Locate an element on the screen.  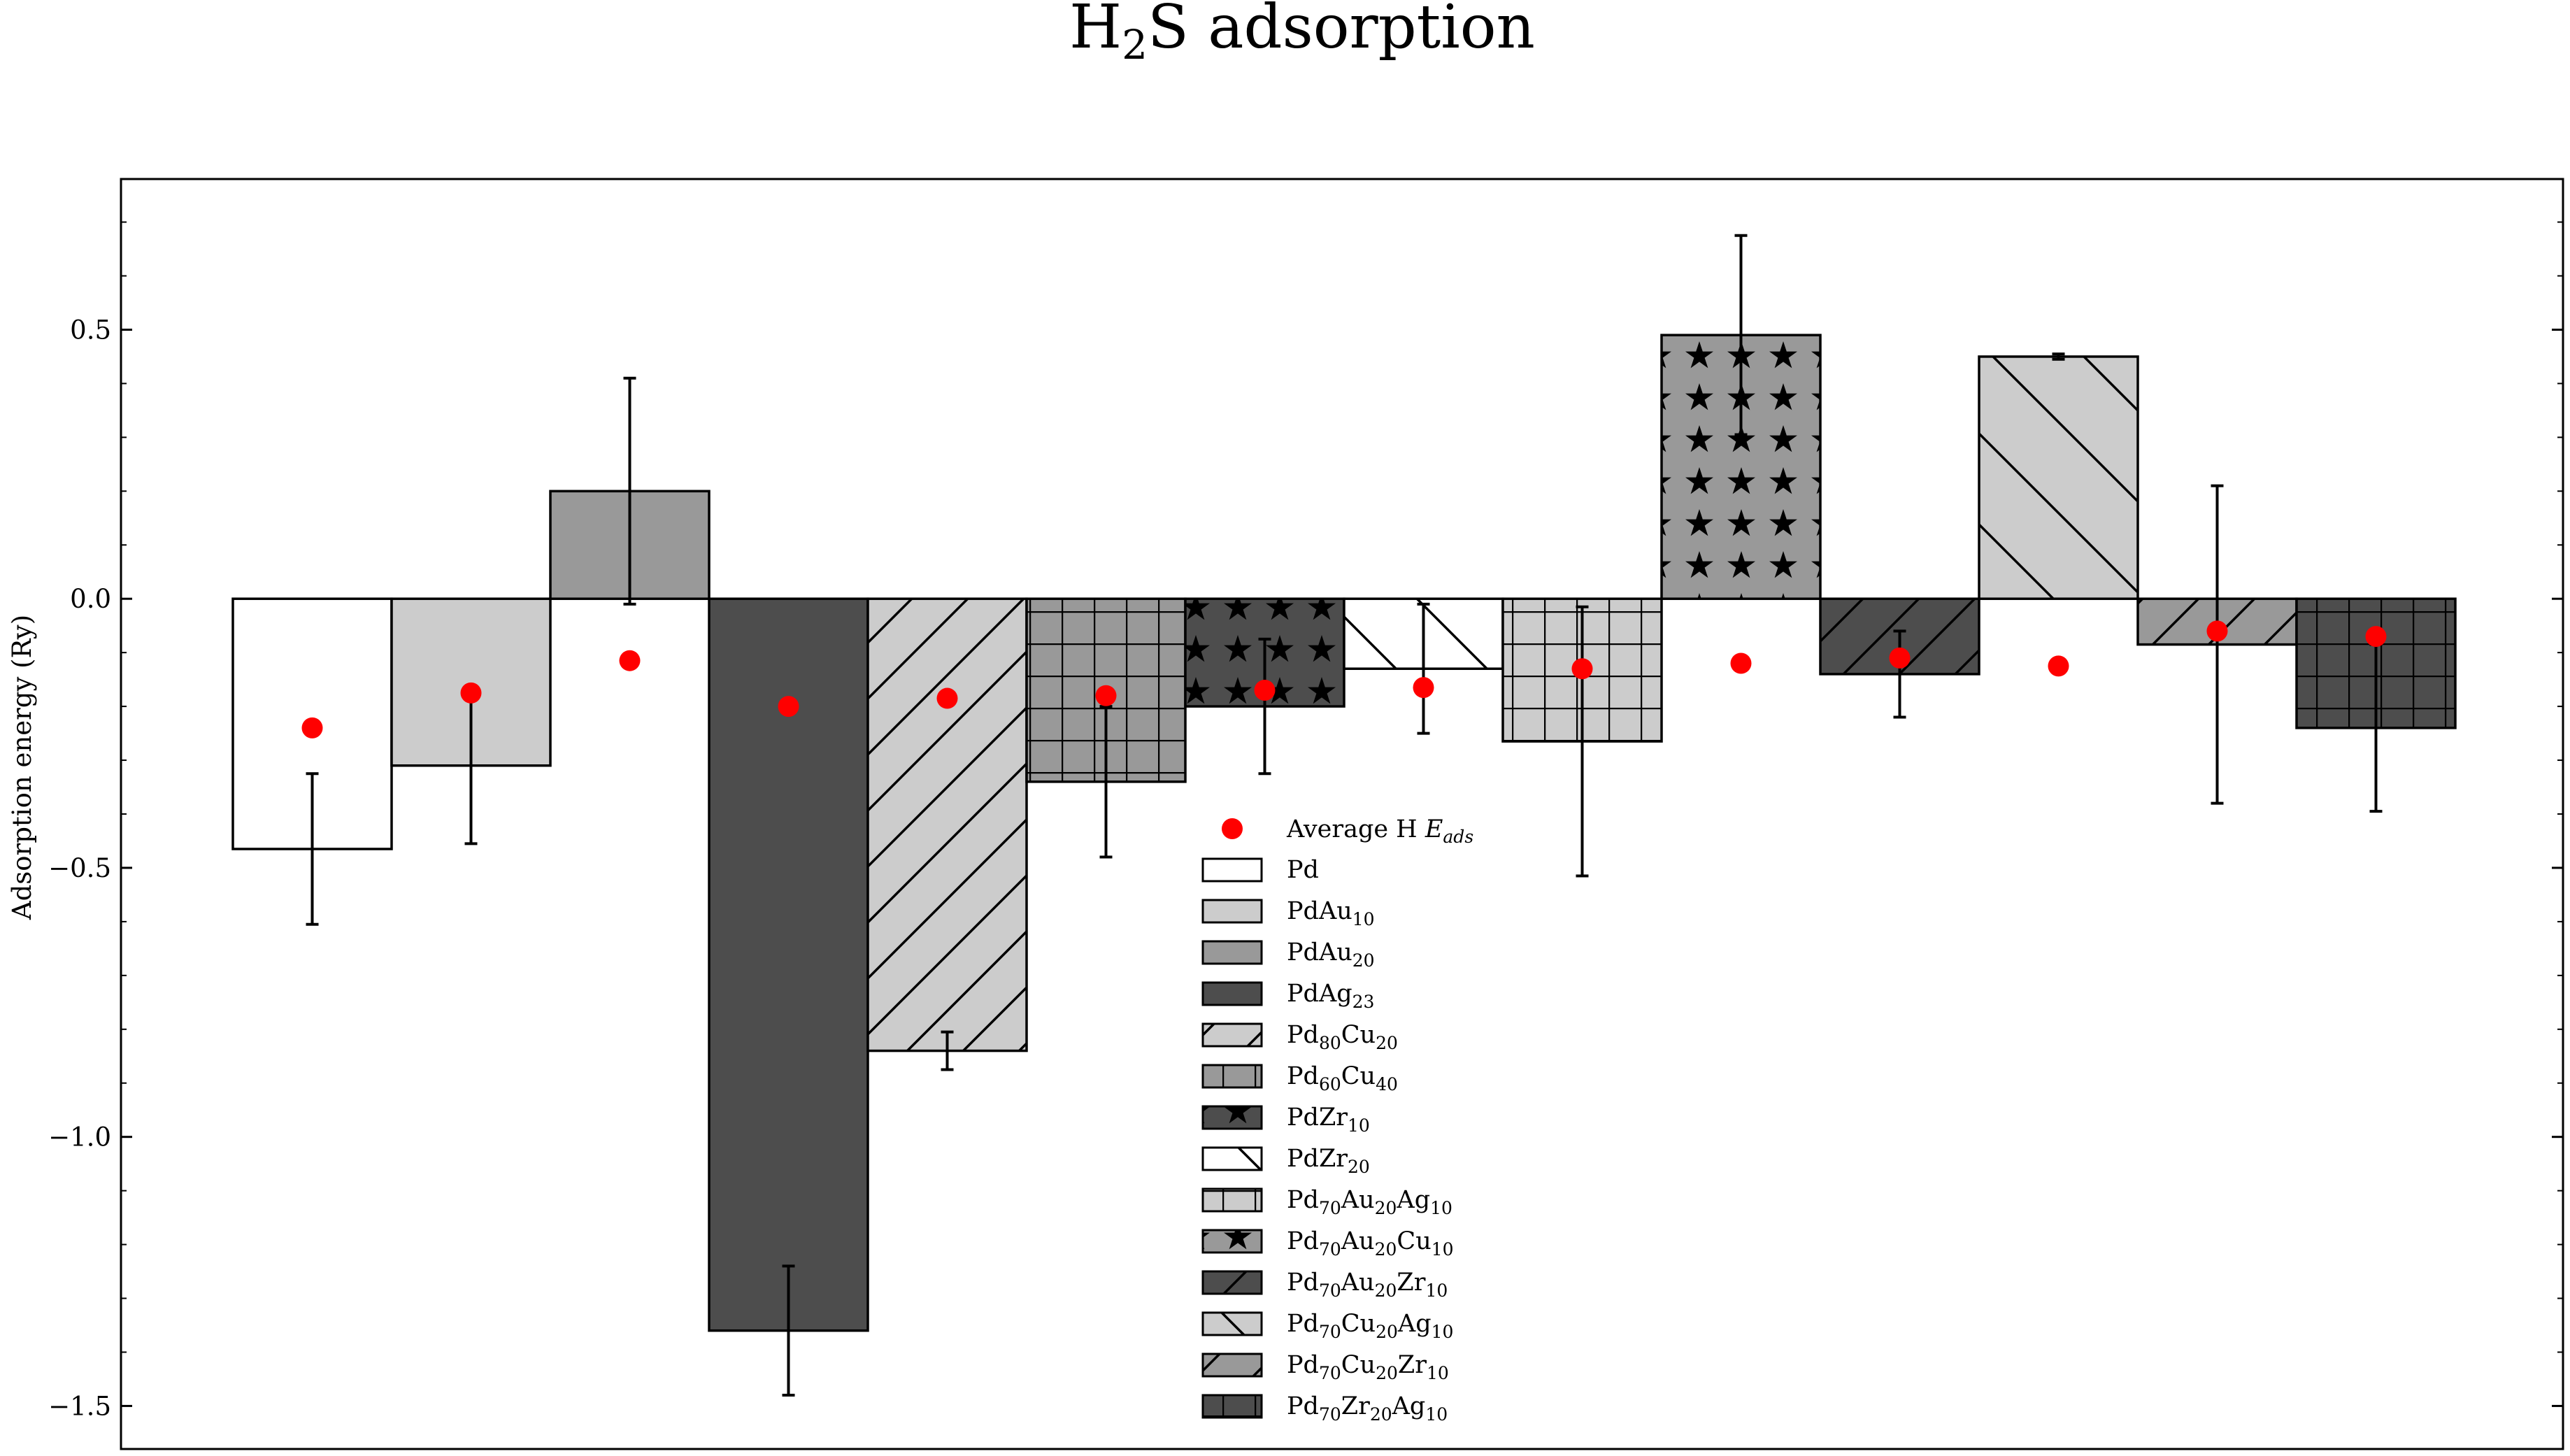
legend-label-average-h: Average H Eads is located at coordinates (1380, 831).